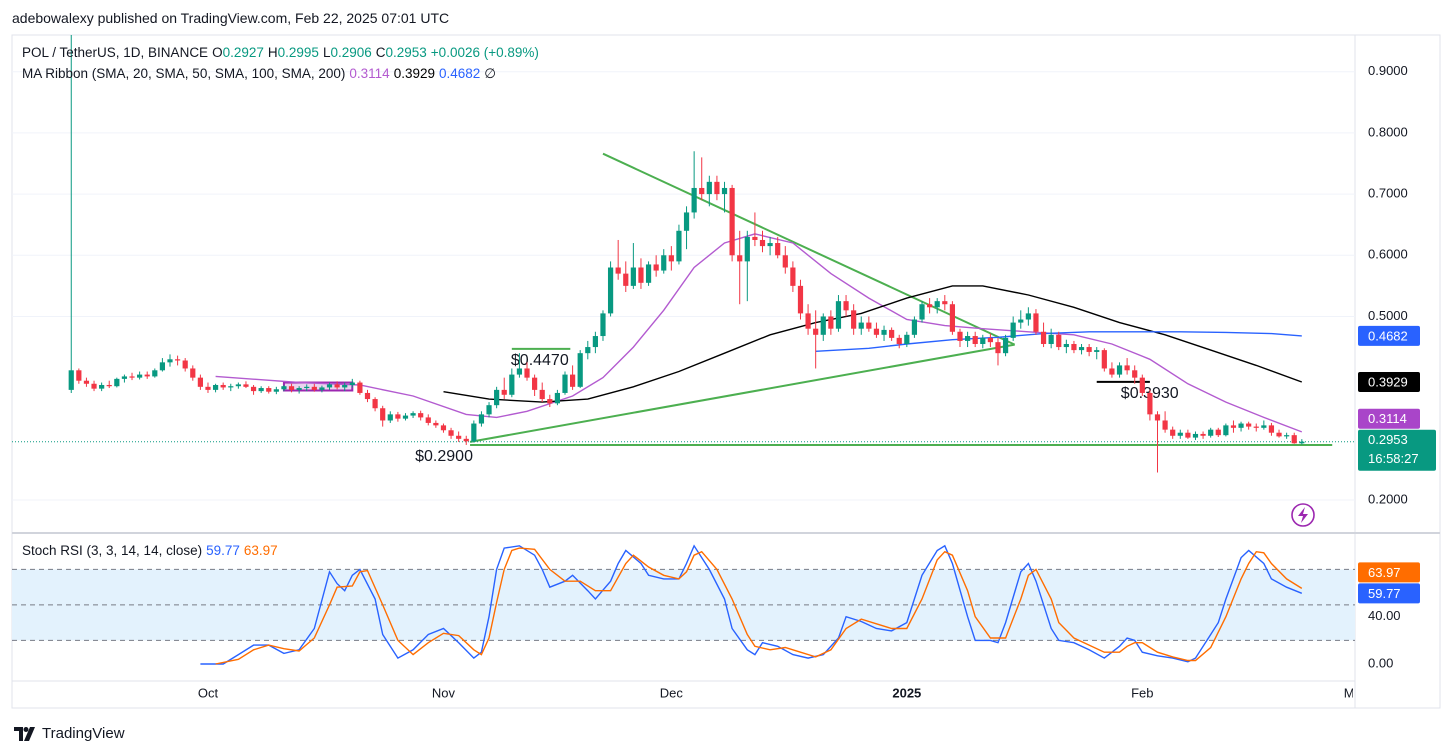 The height and width of the screenshot is (756, 1453). What do you see at coordinates (1388, 335) in the screenshot?
I see `ma-value-label: 0.4682` at bounding box center [1388, 335].